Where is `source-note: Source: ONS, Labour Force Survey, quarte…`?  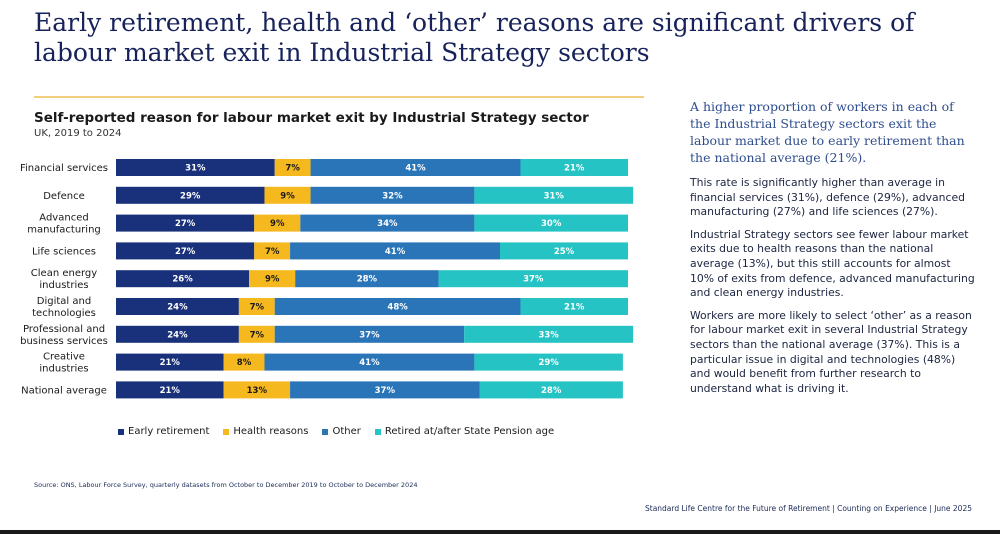
source-note: Source: ONS, Labour Force Survey, quarte… is located at coordinates (226, 485).